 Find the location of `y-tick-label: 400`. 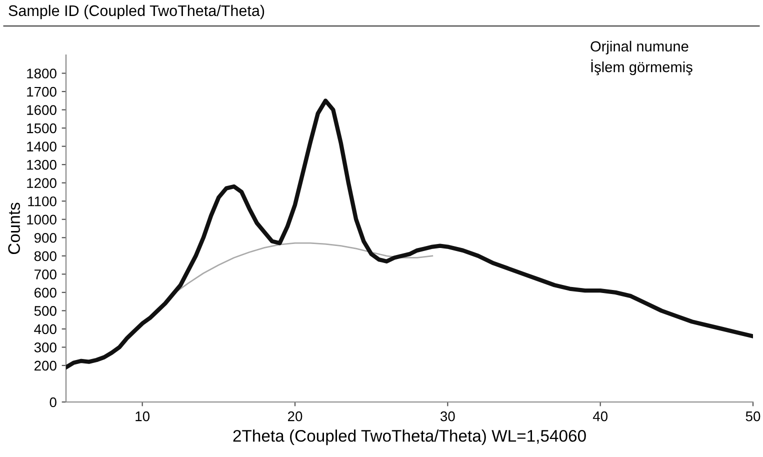

y-tick-label: 400 is located at coordinates (45, 329).